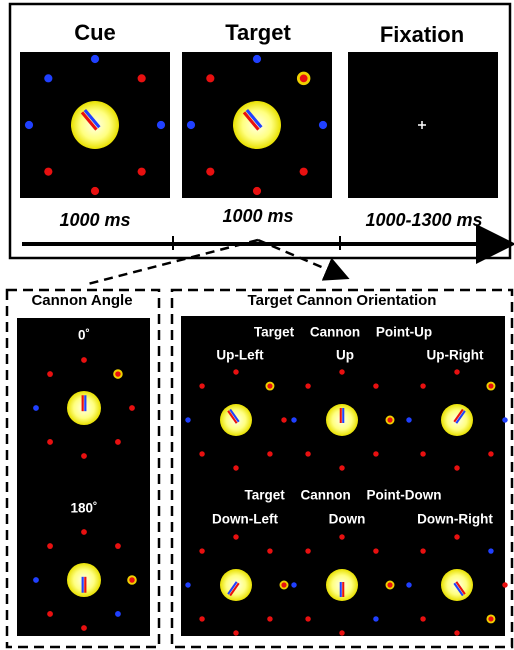 This screenshot has width=514, height=650. I want to click on stage-label: Fixation, so click(422, 34).